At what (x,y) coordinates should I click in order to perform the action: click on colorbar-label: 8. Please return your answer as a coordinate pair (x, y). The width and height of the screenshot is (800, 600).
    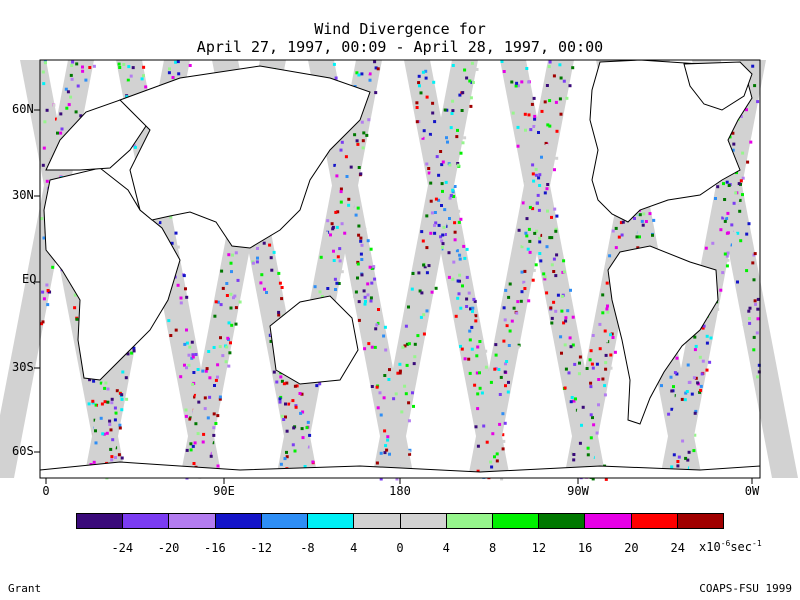
    Looking at the image, I should click on (492, 548).